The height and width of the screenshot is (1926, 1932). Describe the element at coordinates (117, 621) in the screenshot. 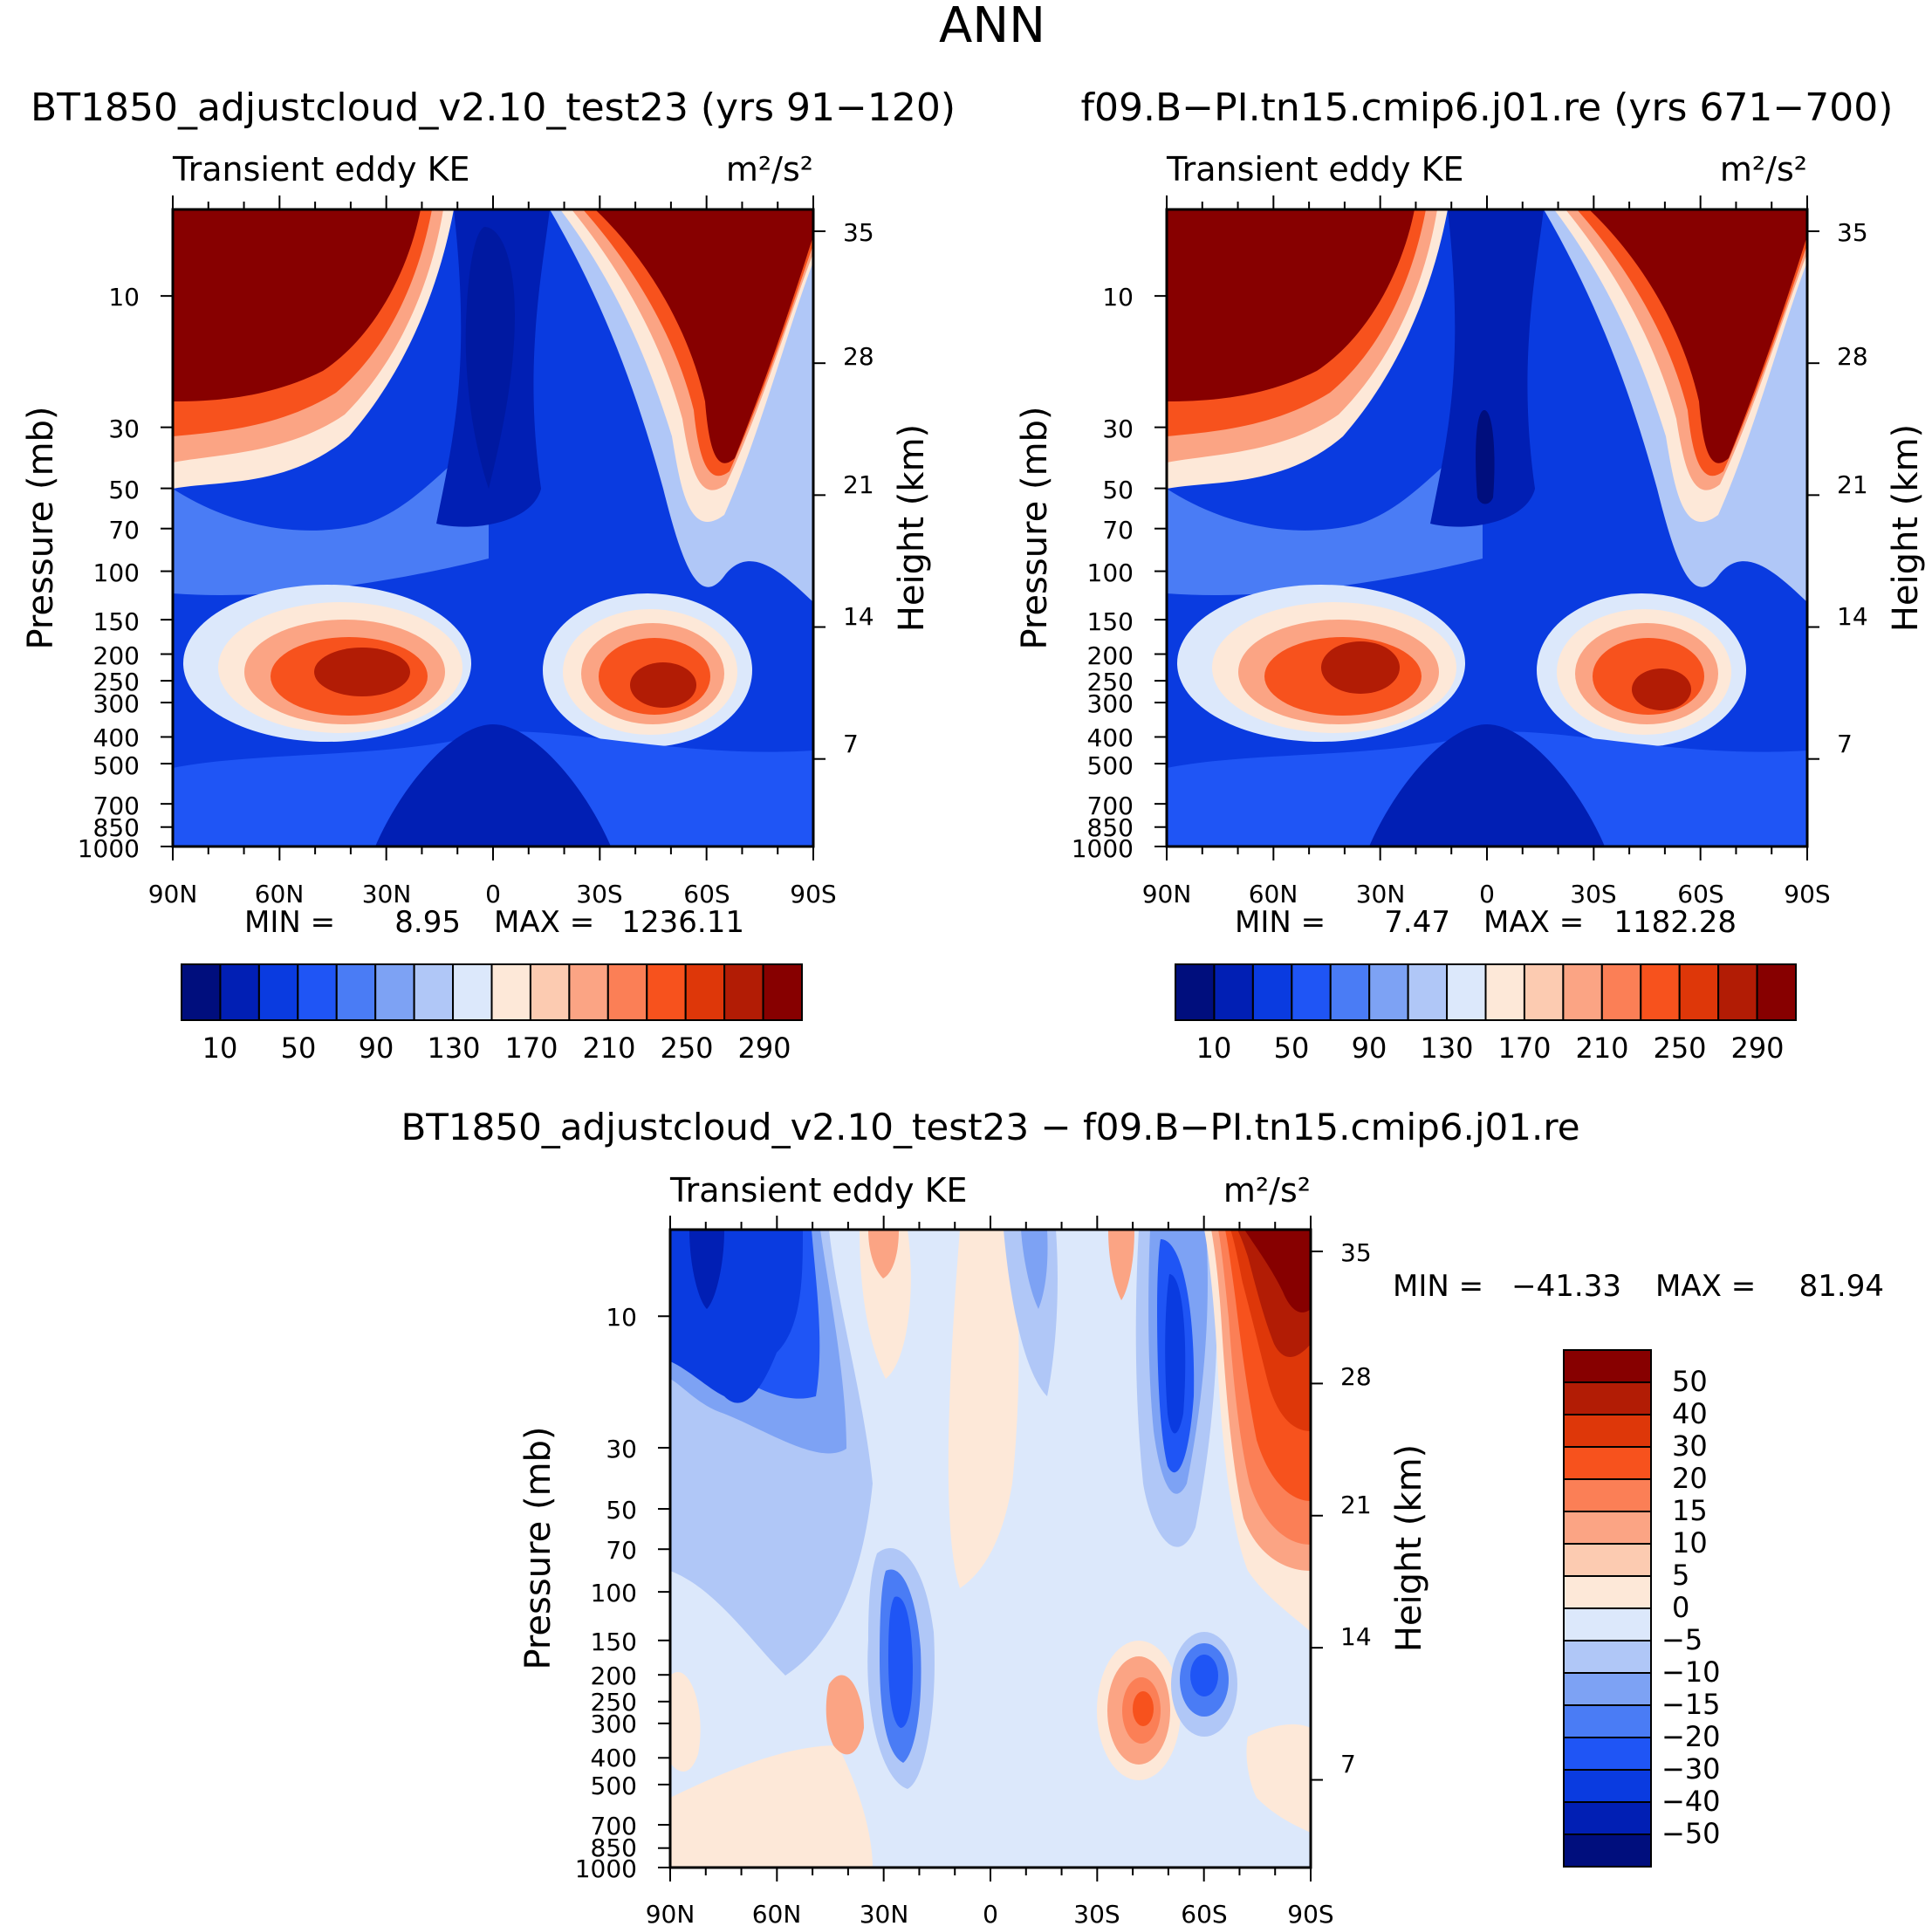

I see `y-tick-label: 150` at that location.